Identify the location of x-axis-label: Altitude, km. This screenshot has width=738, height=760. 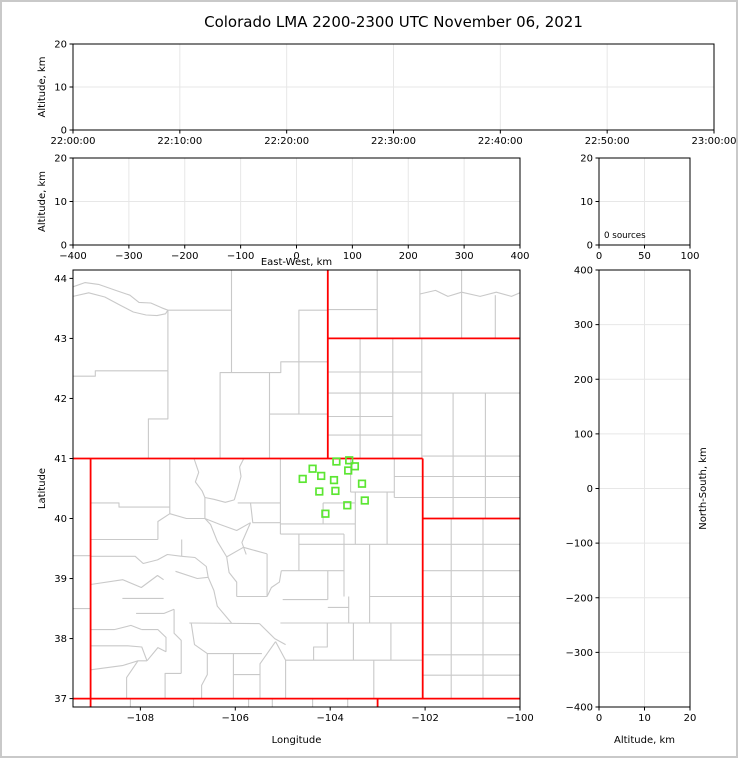
(644, 740).